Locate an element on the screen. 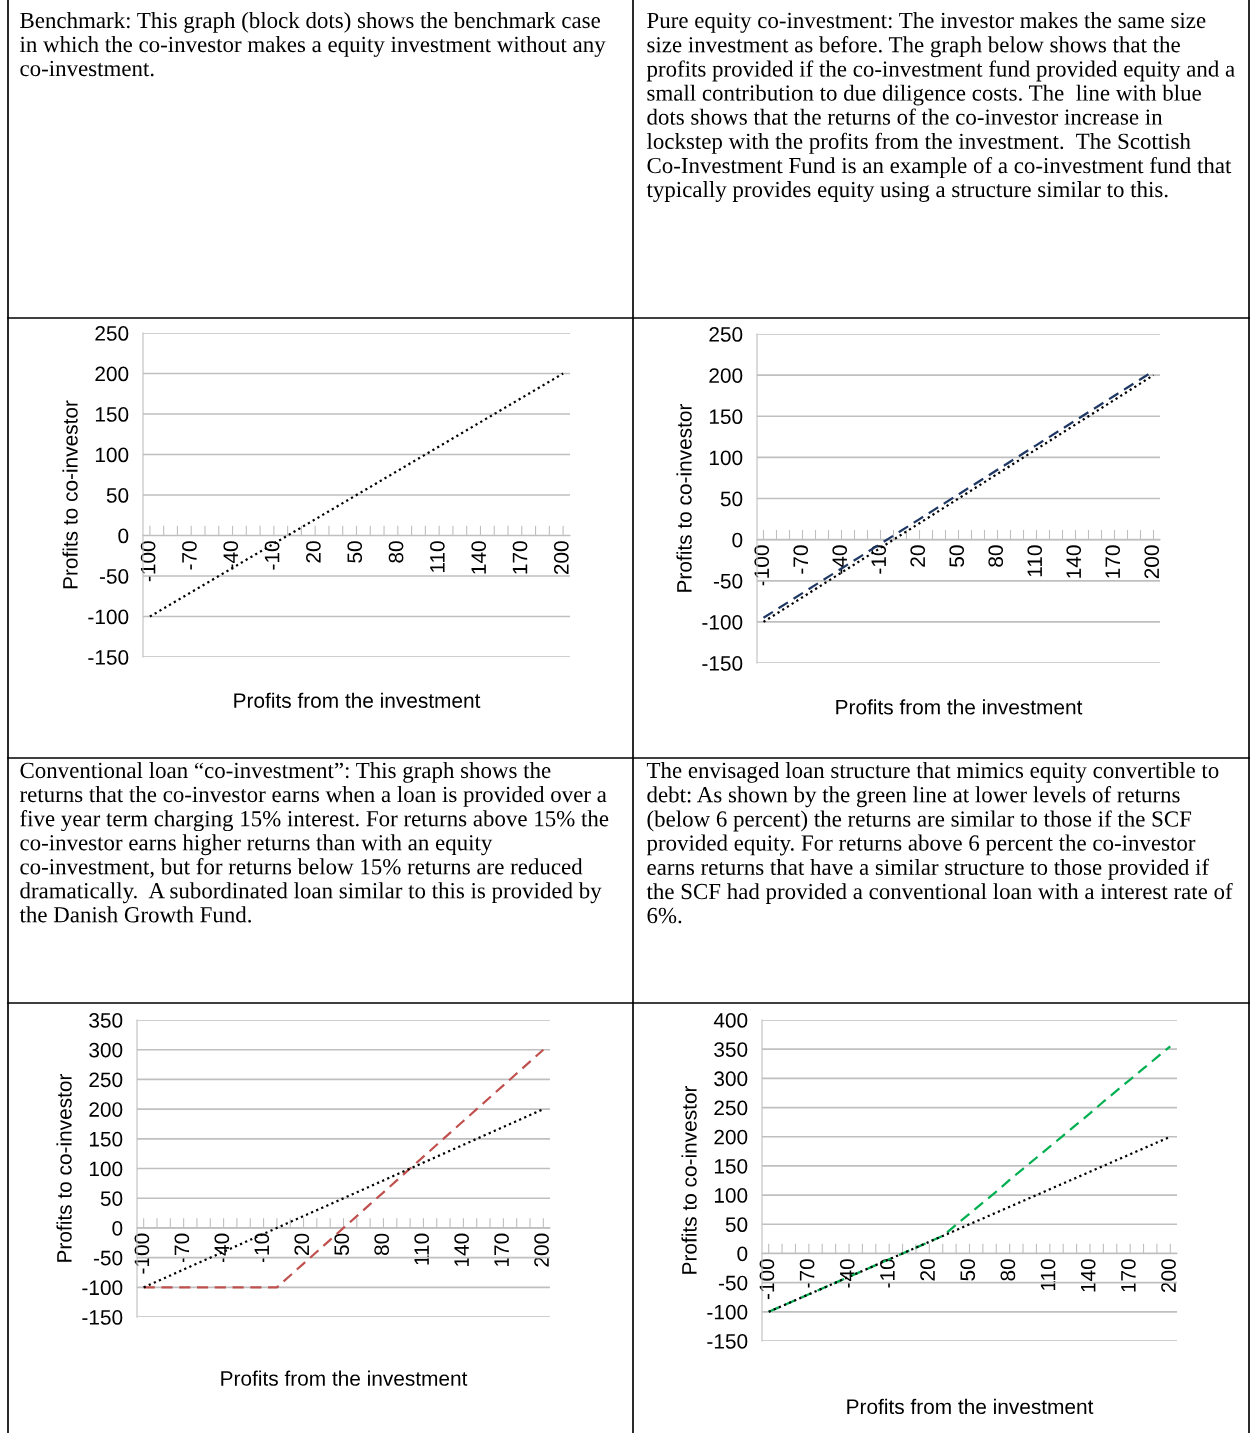 Image resolution: width=1250 pixels, height=1433 pixels. text: Conventional loan “co-investment”: This graph shows the returns that the co-investor earns when a loan is provided over a five year term charging 15% interest. For returns above 15% the co-investor earns higher returns than with an equity co-investment, but for returns below 15% returns are reduced dramatically. A subordinated loan similar to this is provided by the Danish Growth Fund. is located at coordinates (314, 842).